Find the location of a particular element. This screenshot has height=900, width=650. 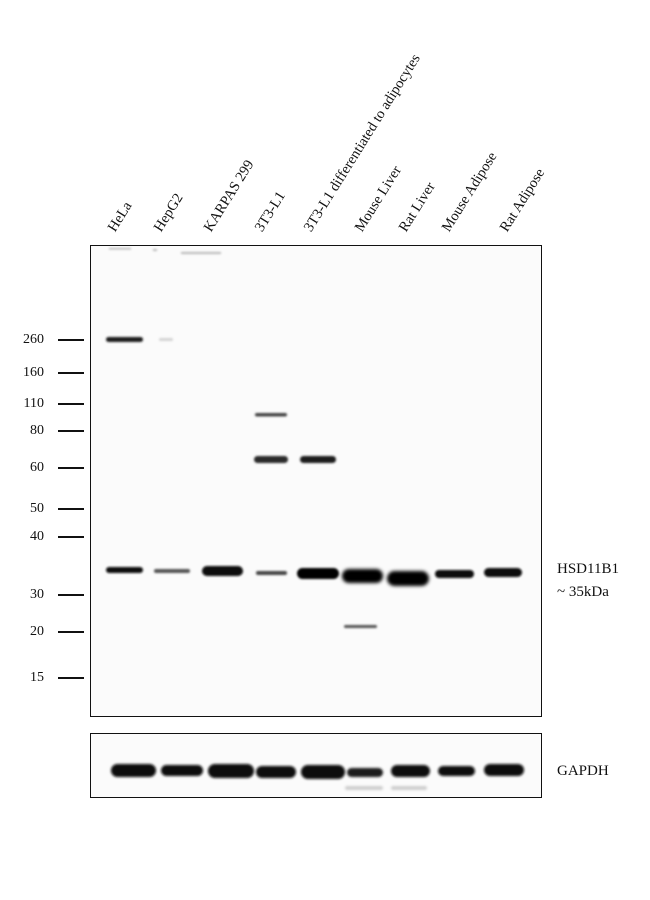

gapdh-band-3t3l1 is located at coordinates (276, 772).